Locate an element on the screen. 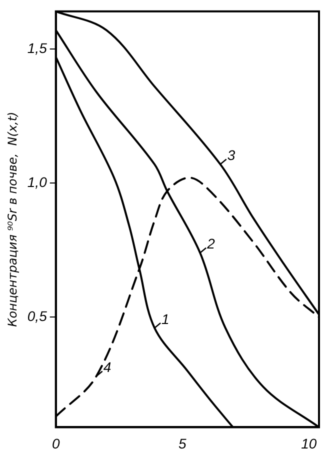 This screenshot has height=456, width=322. y-tick-label: 1,5 is located at coordinates (37, 48).